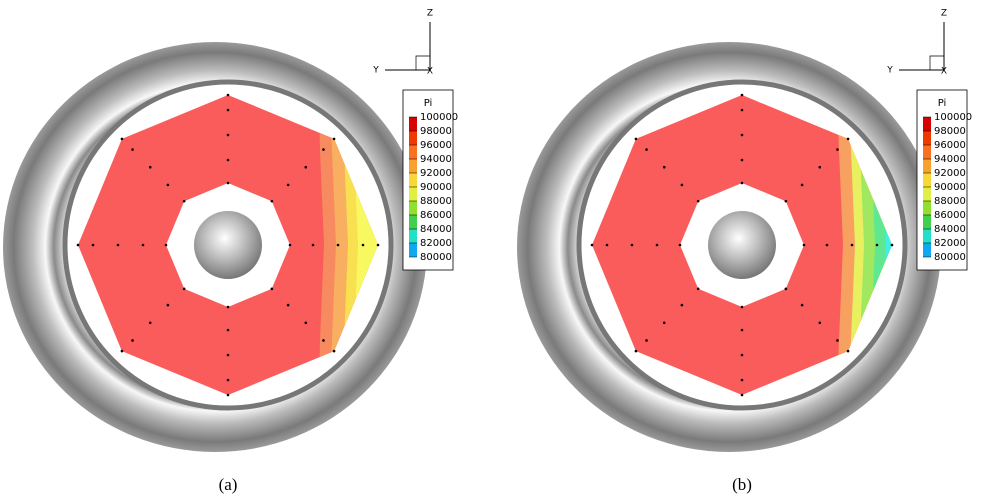 This screenshot has height=502, width=983. Describe the element at coordinates (439, 117) in the screenshot. I see `legend-label: 100000` at that location.